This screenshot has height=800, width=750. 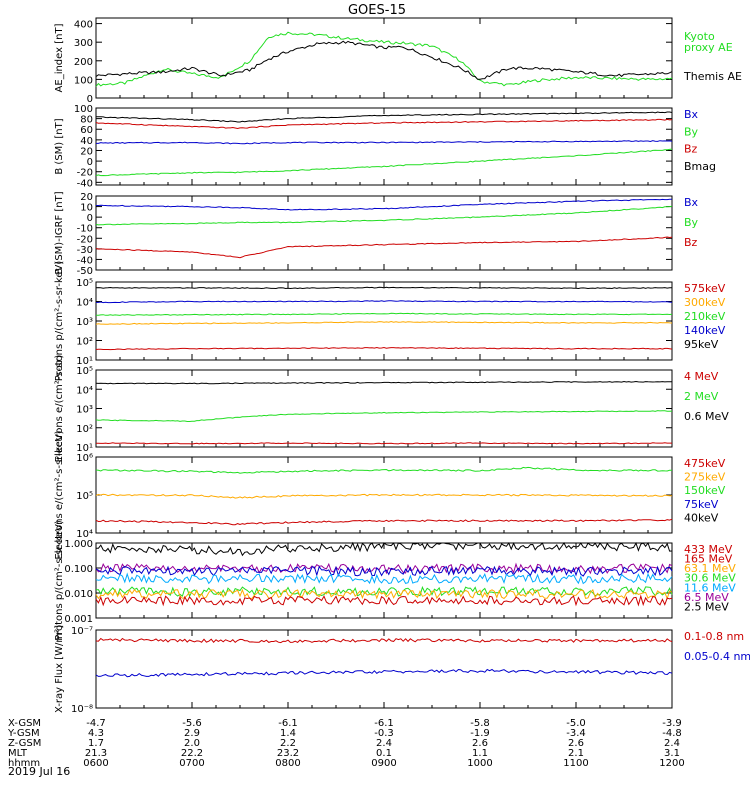 What do you see at coordinates (384, 443) in the screenshot?
I see `series-line-4-mev` at bounding box center [384, 443].